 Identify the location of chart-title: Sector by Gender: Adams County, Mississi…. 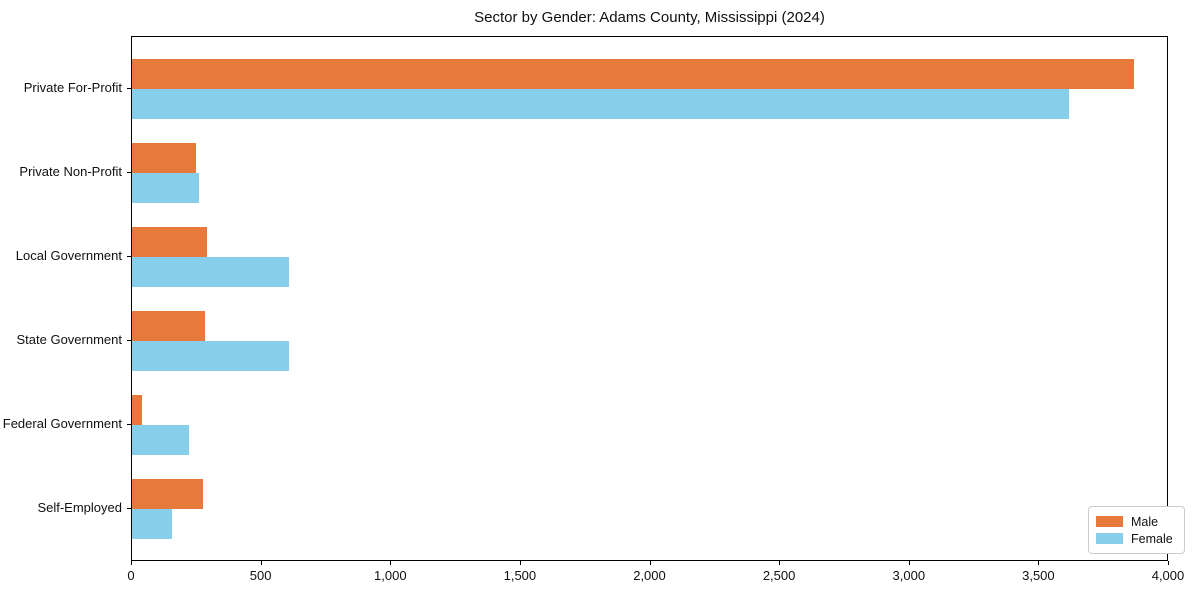
(649, 17).